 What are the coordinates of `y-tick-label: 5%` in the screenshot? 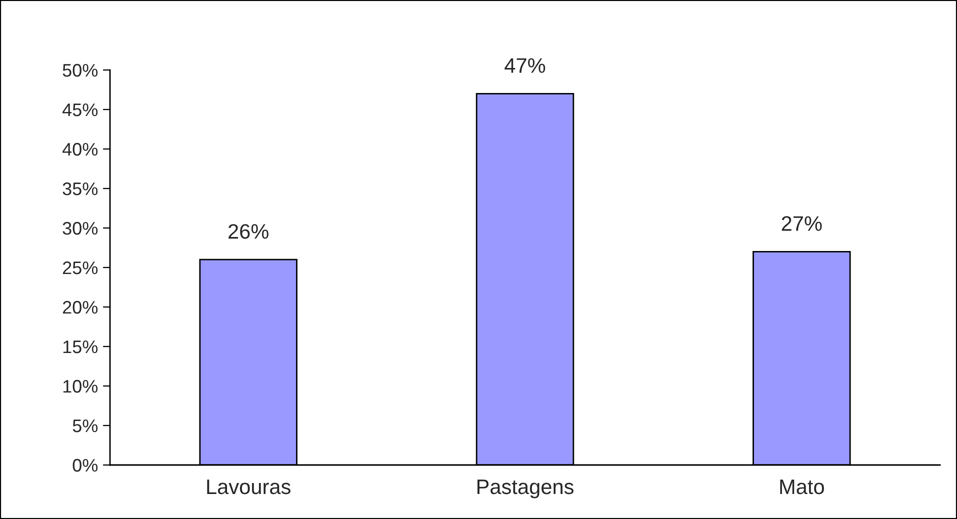 It's located at (85, 426).